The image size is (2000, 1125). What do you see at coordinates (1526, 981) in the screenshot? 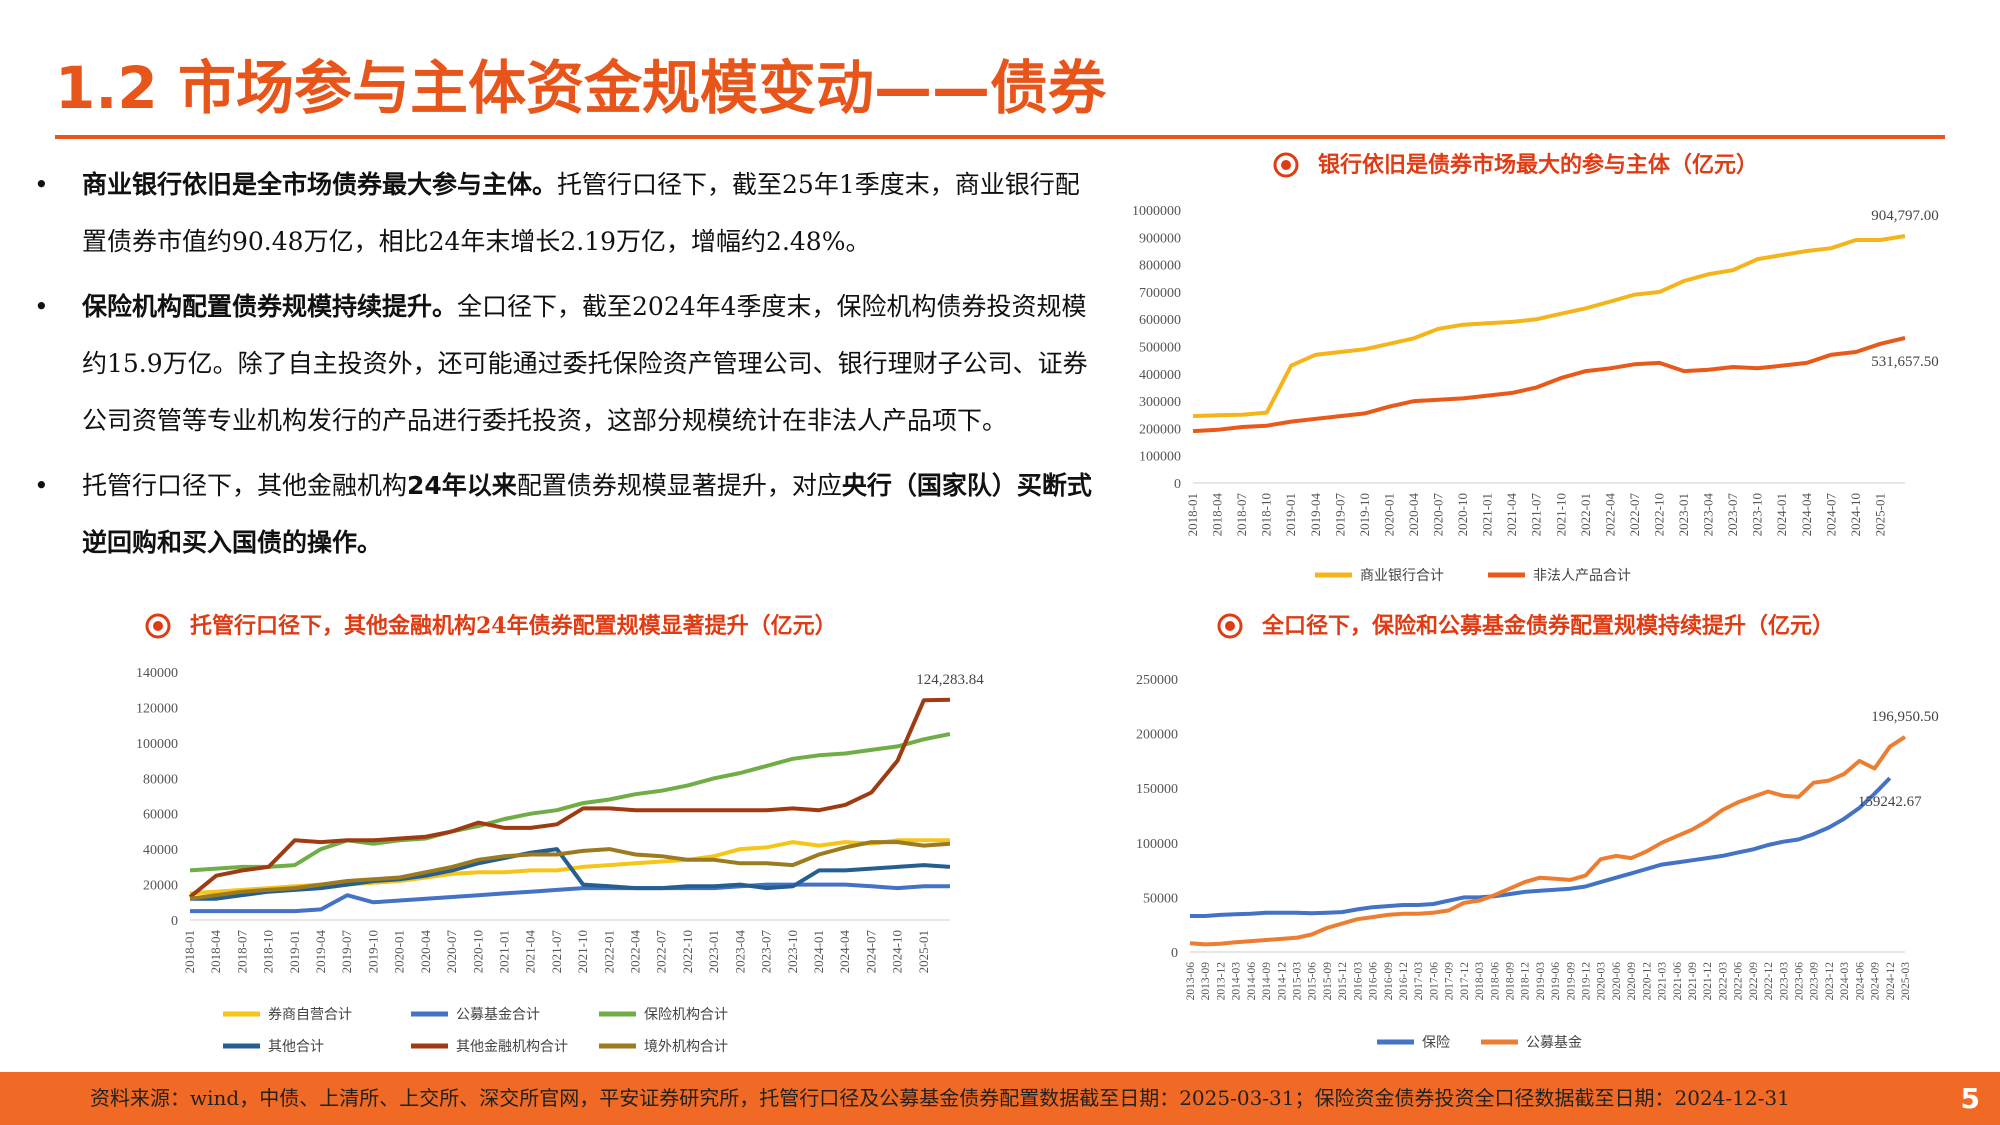
I see `x-tick-label: 2018-12` at bounding box center [1526, 981].